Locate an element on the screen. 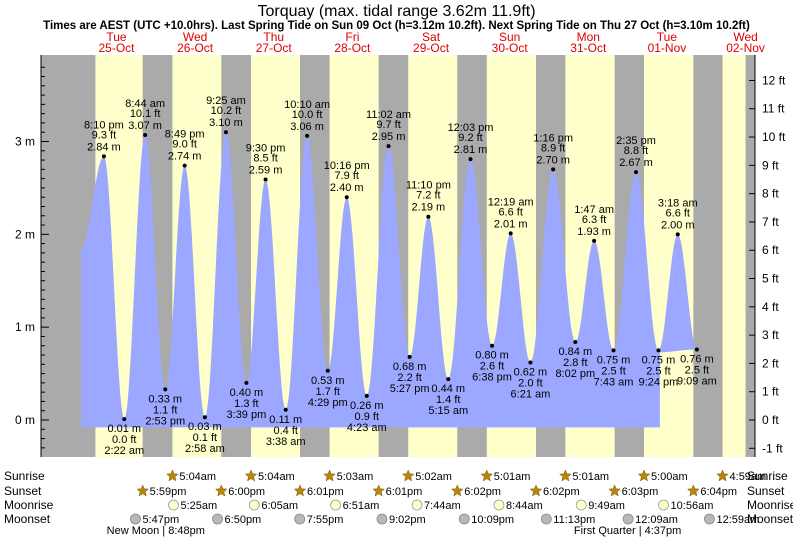  tide-time-label: 9:24 pm is located at coordinates (659, 382).